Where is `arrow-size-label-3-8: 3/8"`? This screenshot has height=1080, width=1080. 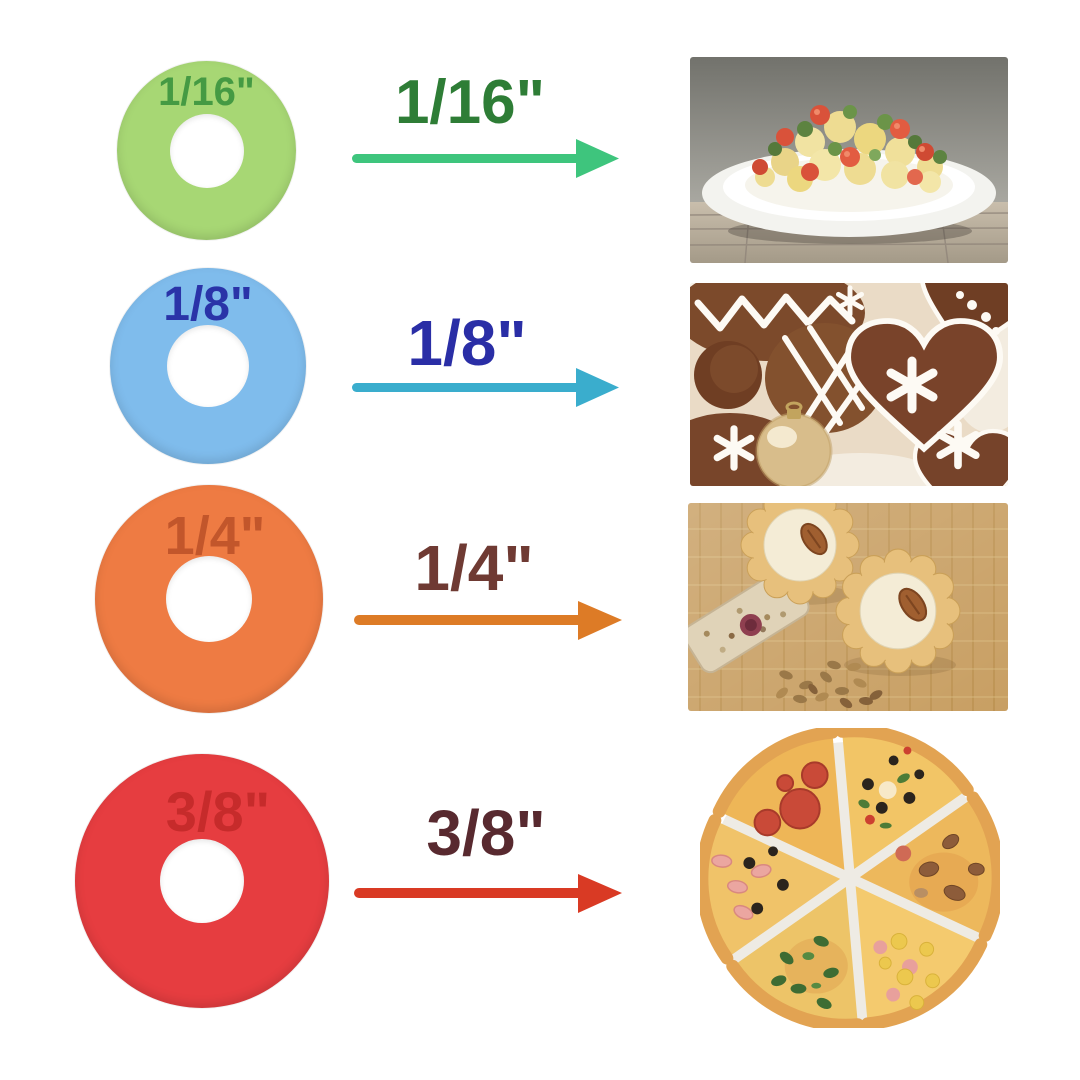
arrow-size-label-3-8: 3/8" is located at coordinates (486, 833).